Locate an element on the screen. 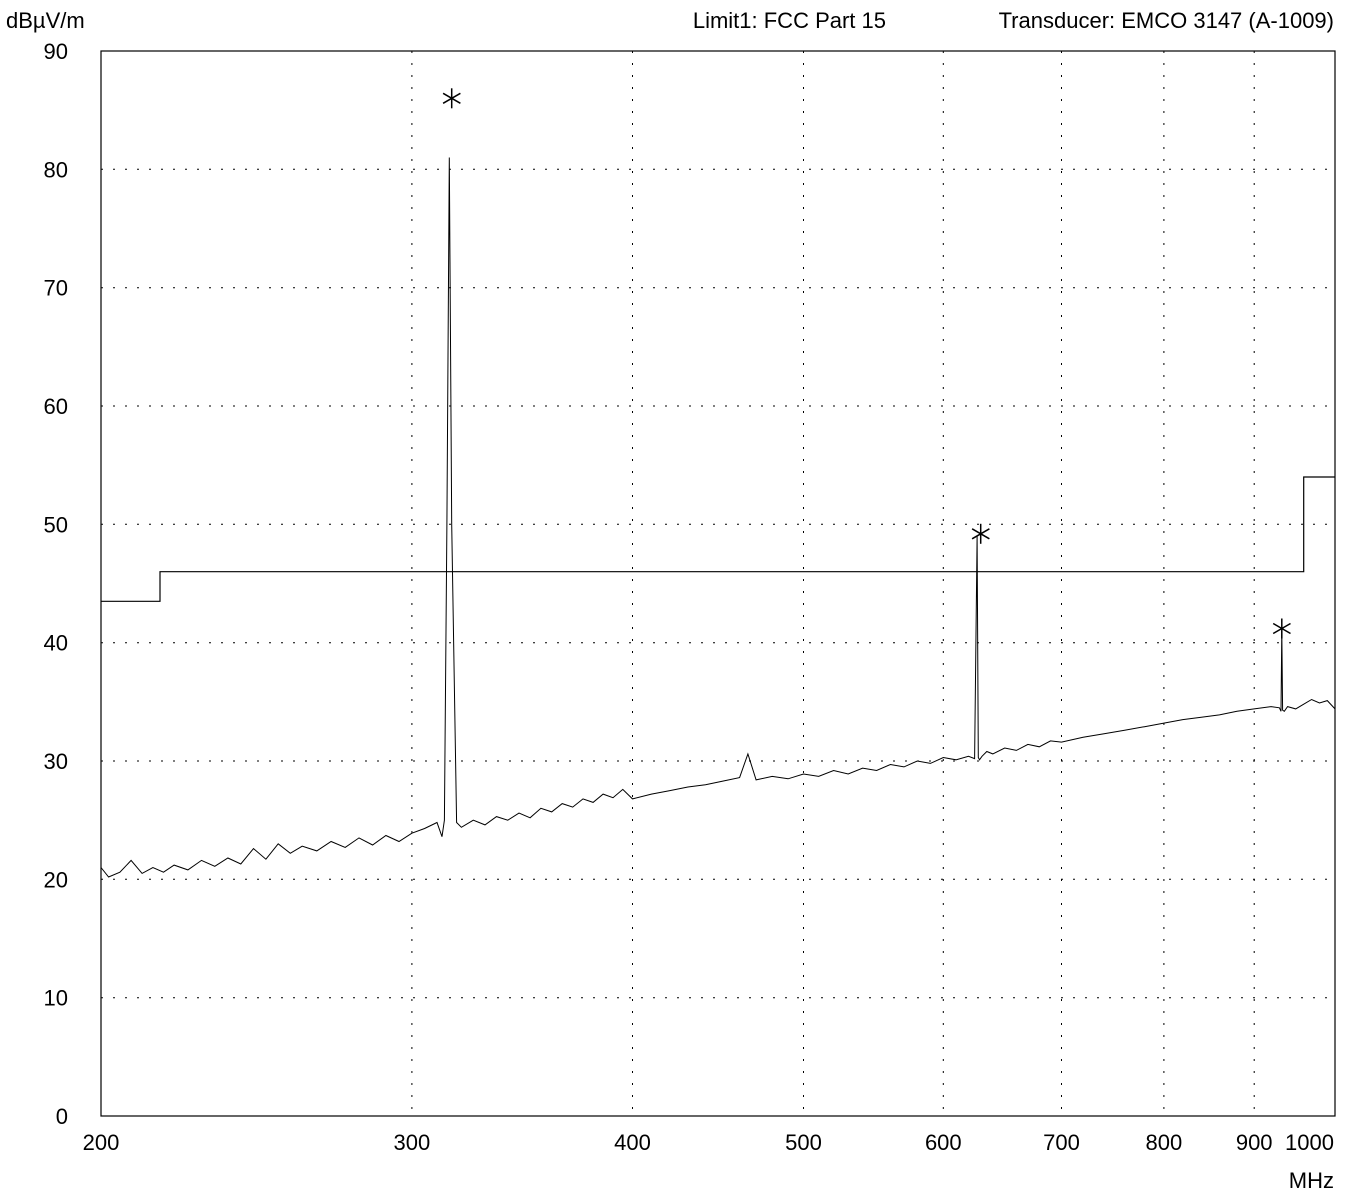 The image size is (1366, 1193). x-tick-label: 900 is located at coordinates (1254, 1142).